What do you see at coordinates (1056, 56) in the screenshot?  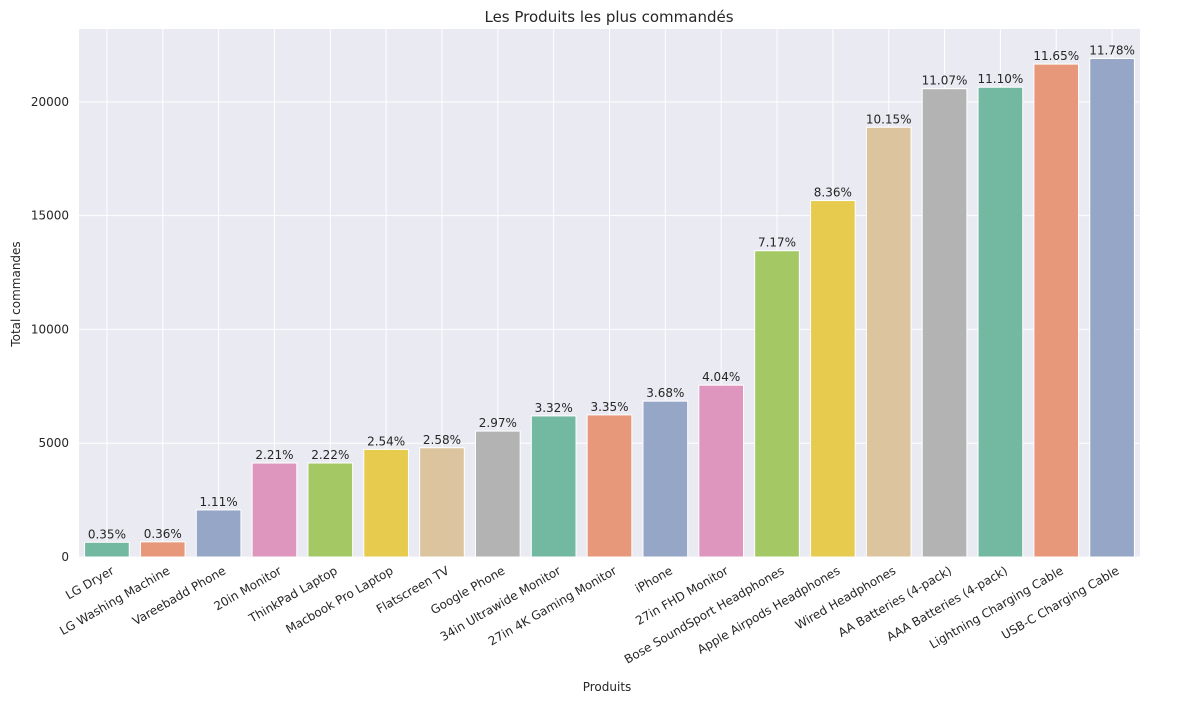 I see `bar-data-label: 11.65%` at bounding box center [1056, 56].